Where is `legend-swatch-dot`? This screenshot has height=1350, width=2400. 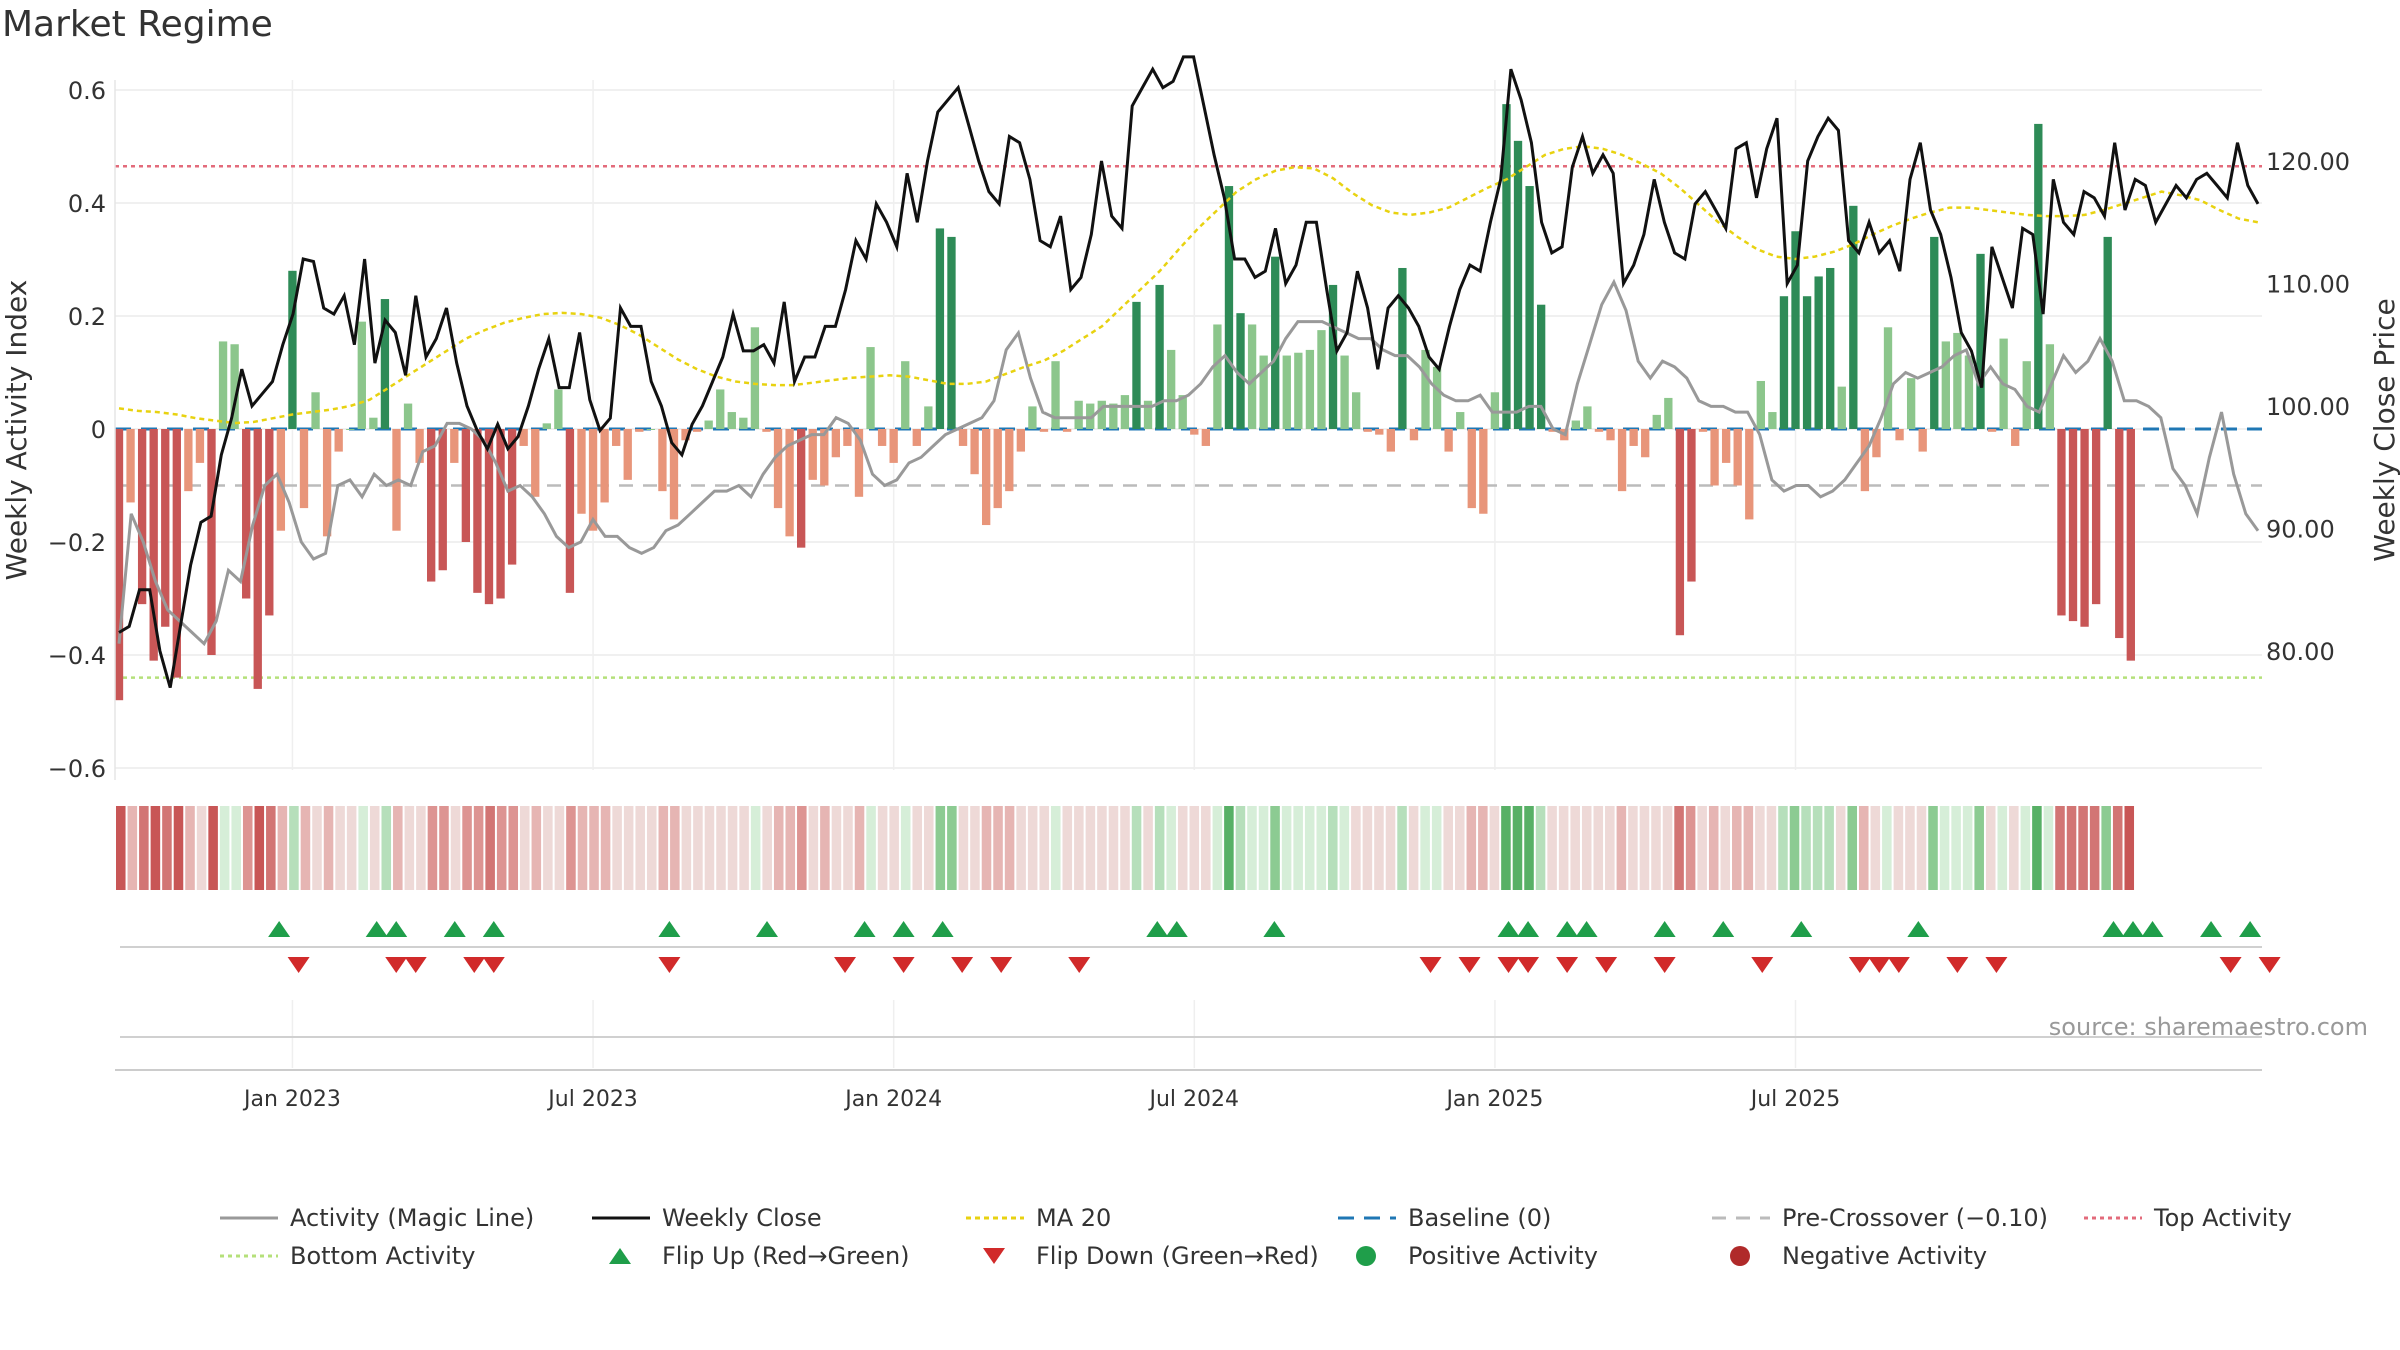
legend-swatch-dot is located at coordinates (1740, 1256).